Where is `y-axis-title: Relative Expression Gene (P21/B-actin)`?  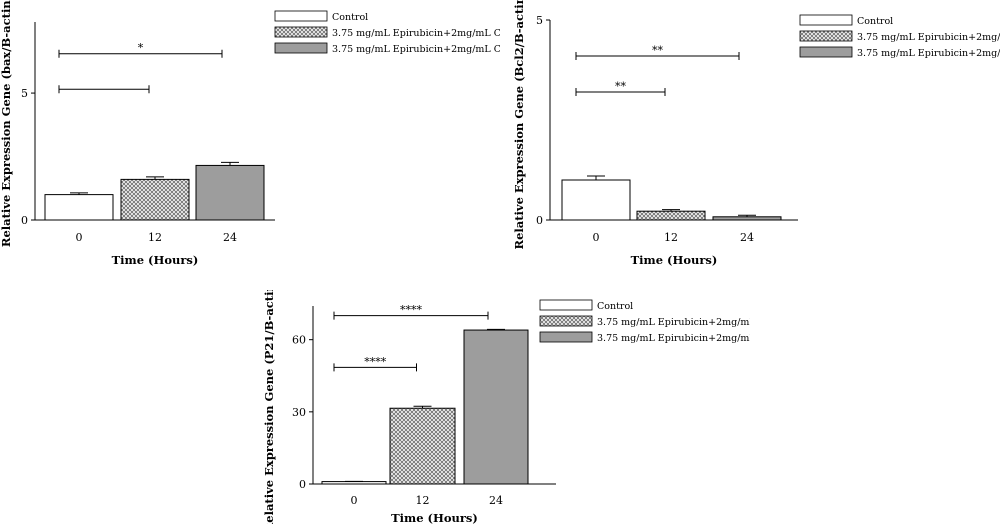
y-axis-title: Relative Expression Gene (P21/B-actin) is located at coordinates (269, 407).